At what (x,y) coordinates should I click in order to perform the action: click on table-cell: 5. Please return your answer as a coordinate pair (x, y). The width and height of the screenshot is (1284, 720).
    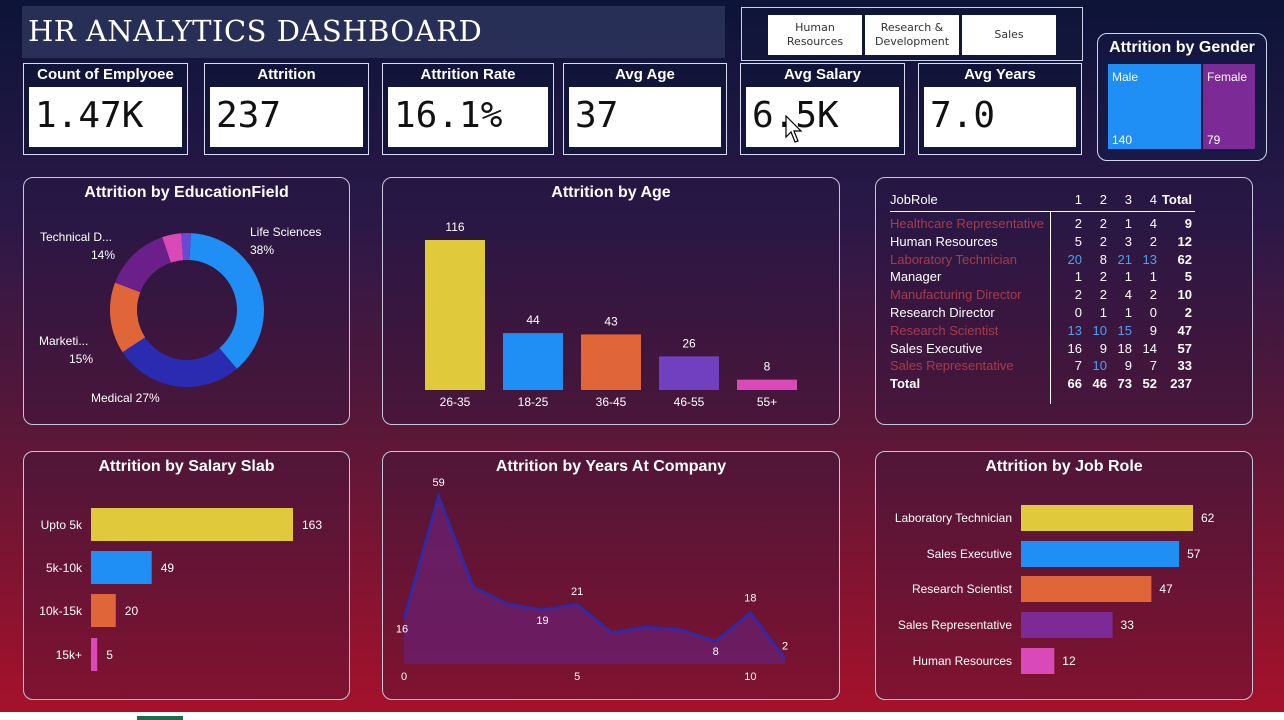
    Looking at the image, I should click on (1078, 241).